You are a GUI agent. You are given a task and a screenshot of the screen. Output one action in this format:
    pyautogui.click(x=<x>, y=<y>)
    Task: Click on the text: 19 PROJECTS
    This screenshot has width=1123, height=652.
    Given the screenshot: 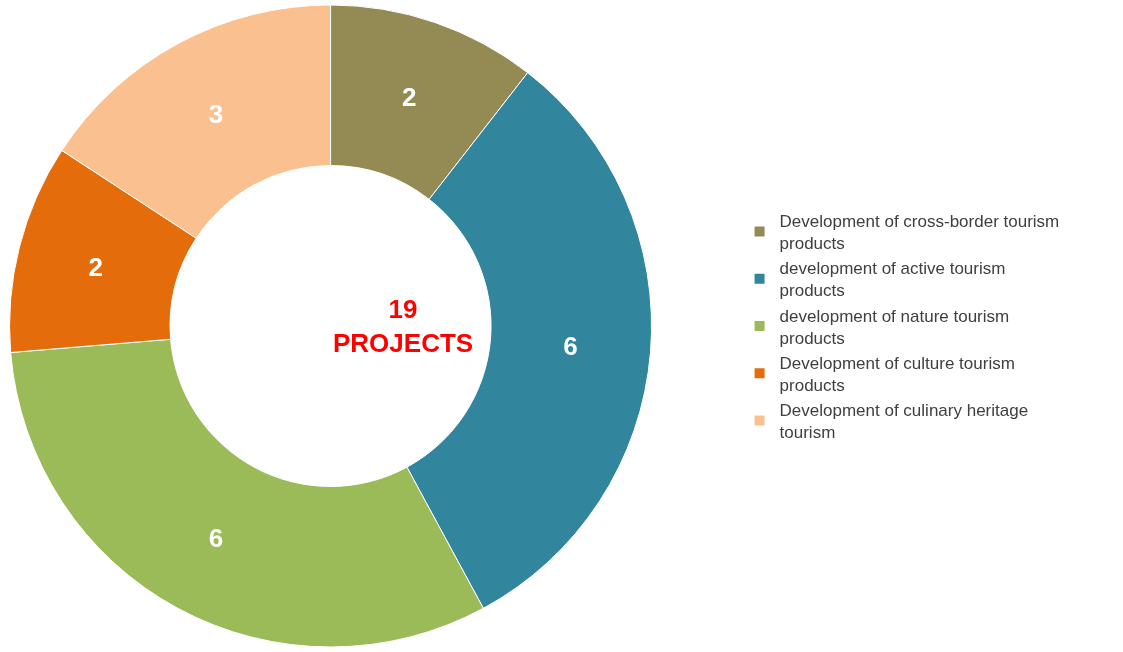 What is the action you would take?
    pyautogui.click(x=403, y=326)
    